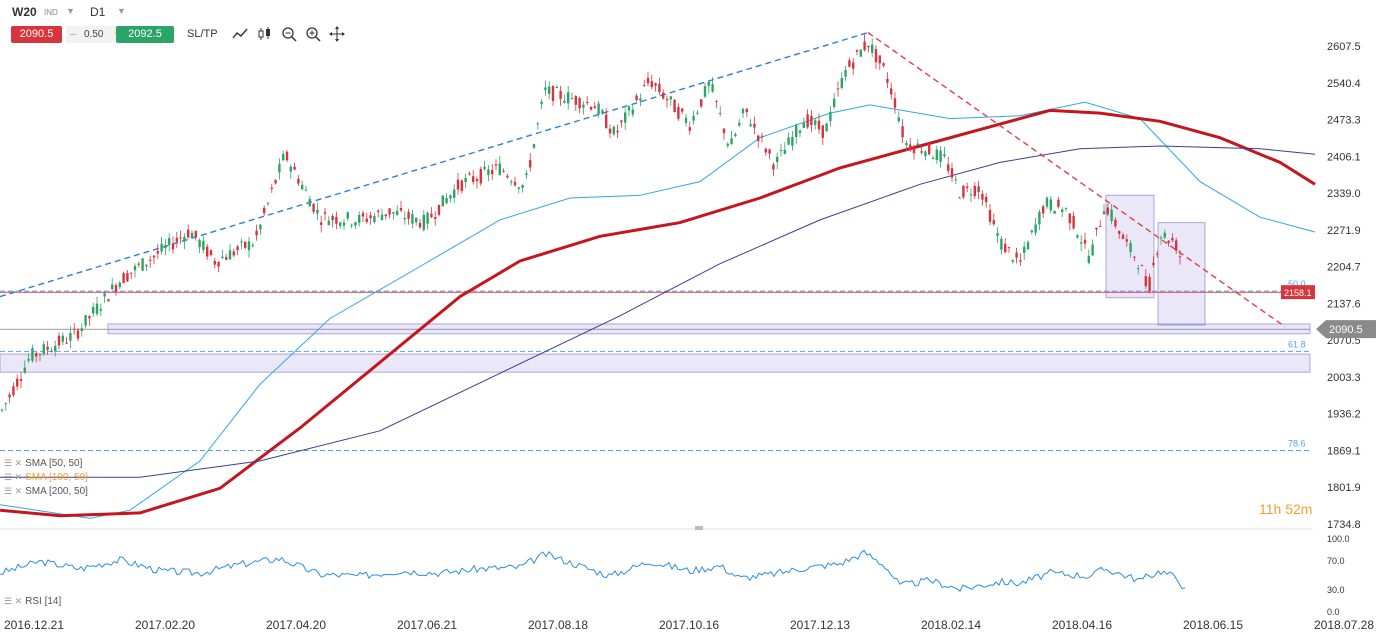  What do you see at coordinates (689, 625) in the screenshot?
I see `time-tick-label: 2017.10.16` at bounding box center [689, 625].